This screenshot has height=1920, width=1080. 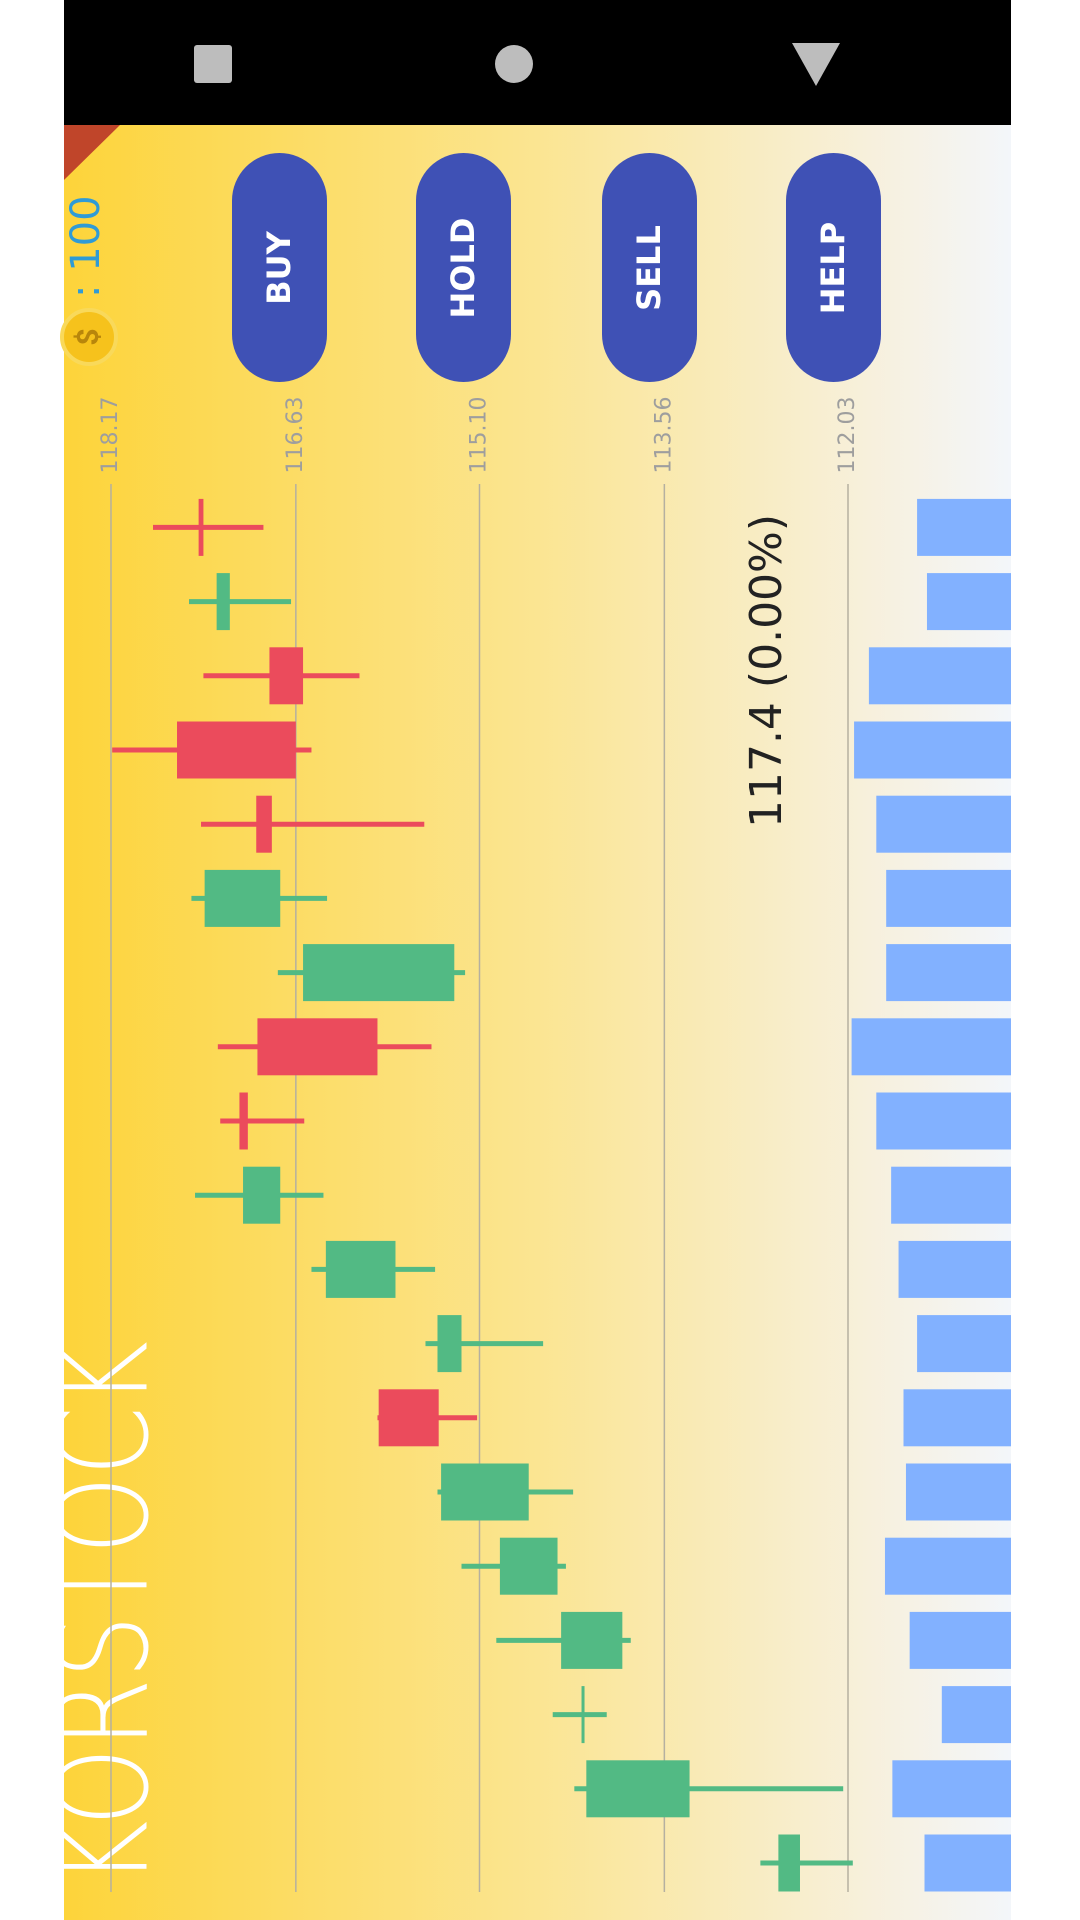 What do you see at coordinates (213, 64) in the screenshot?
I see `recents-button` at bounding box center [213, 64].